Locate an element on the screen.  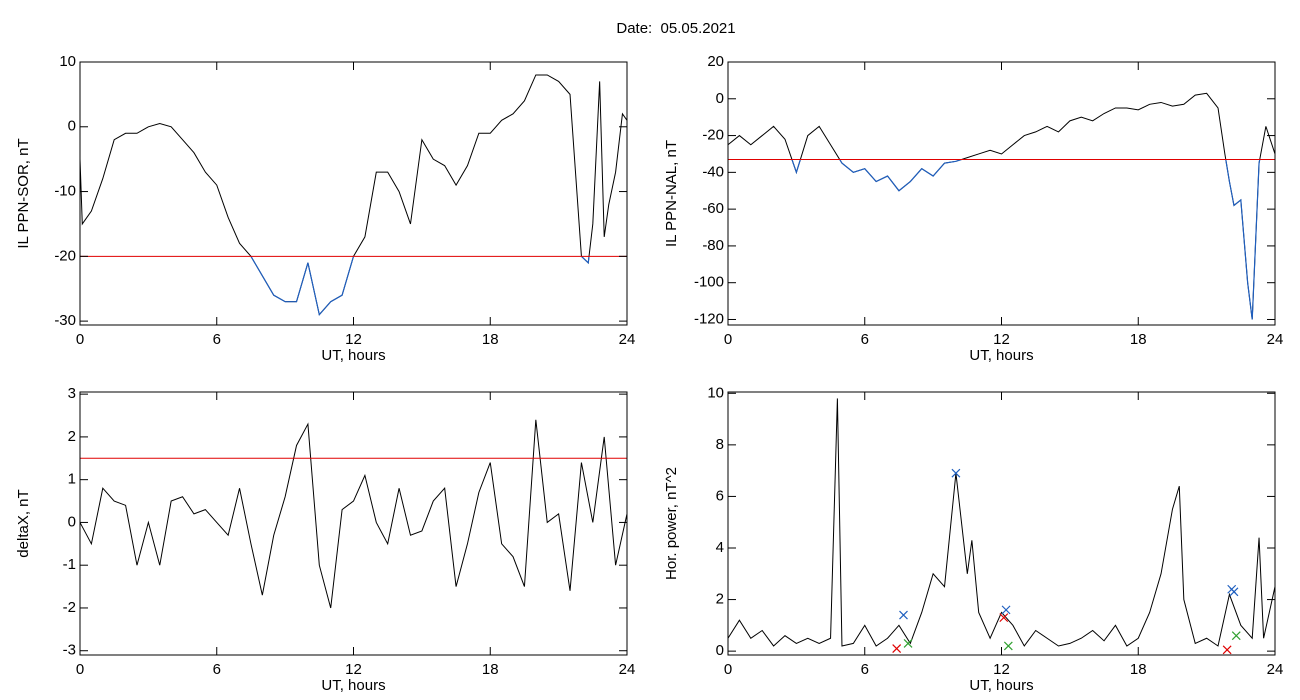
y-axis-label: deltaX, nT is located at coordinates (23, 523).